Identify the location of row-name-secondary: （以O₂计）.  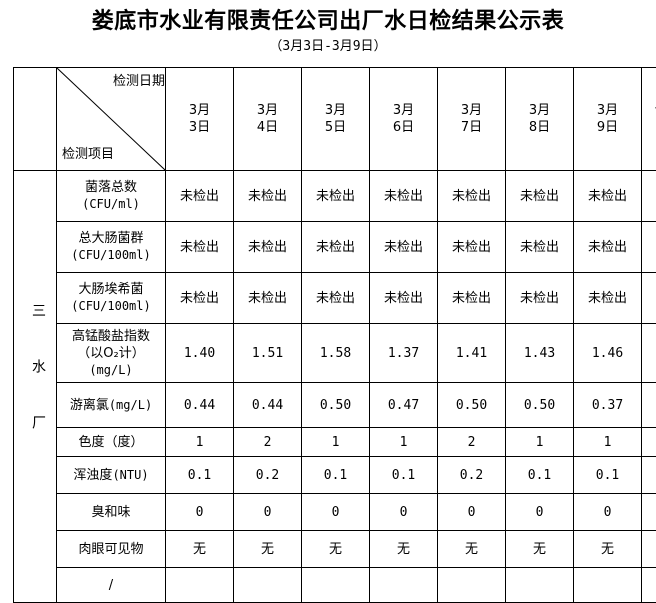
(110, 353).